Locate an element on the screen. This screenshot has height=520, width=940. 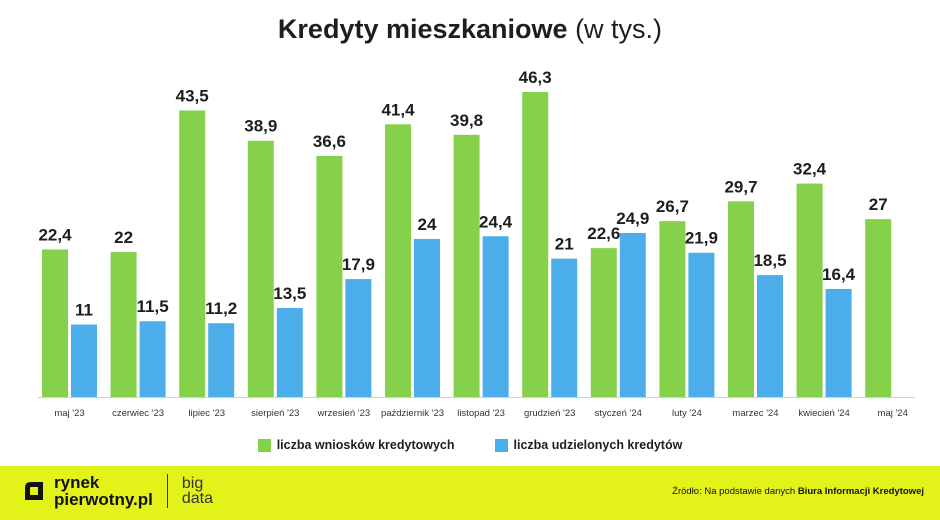
value-label-series1-0: 22,4 is located at coordinates (55, 234).